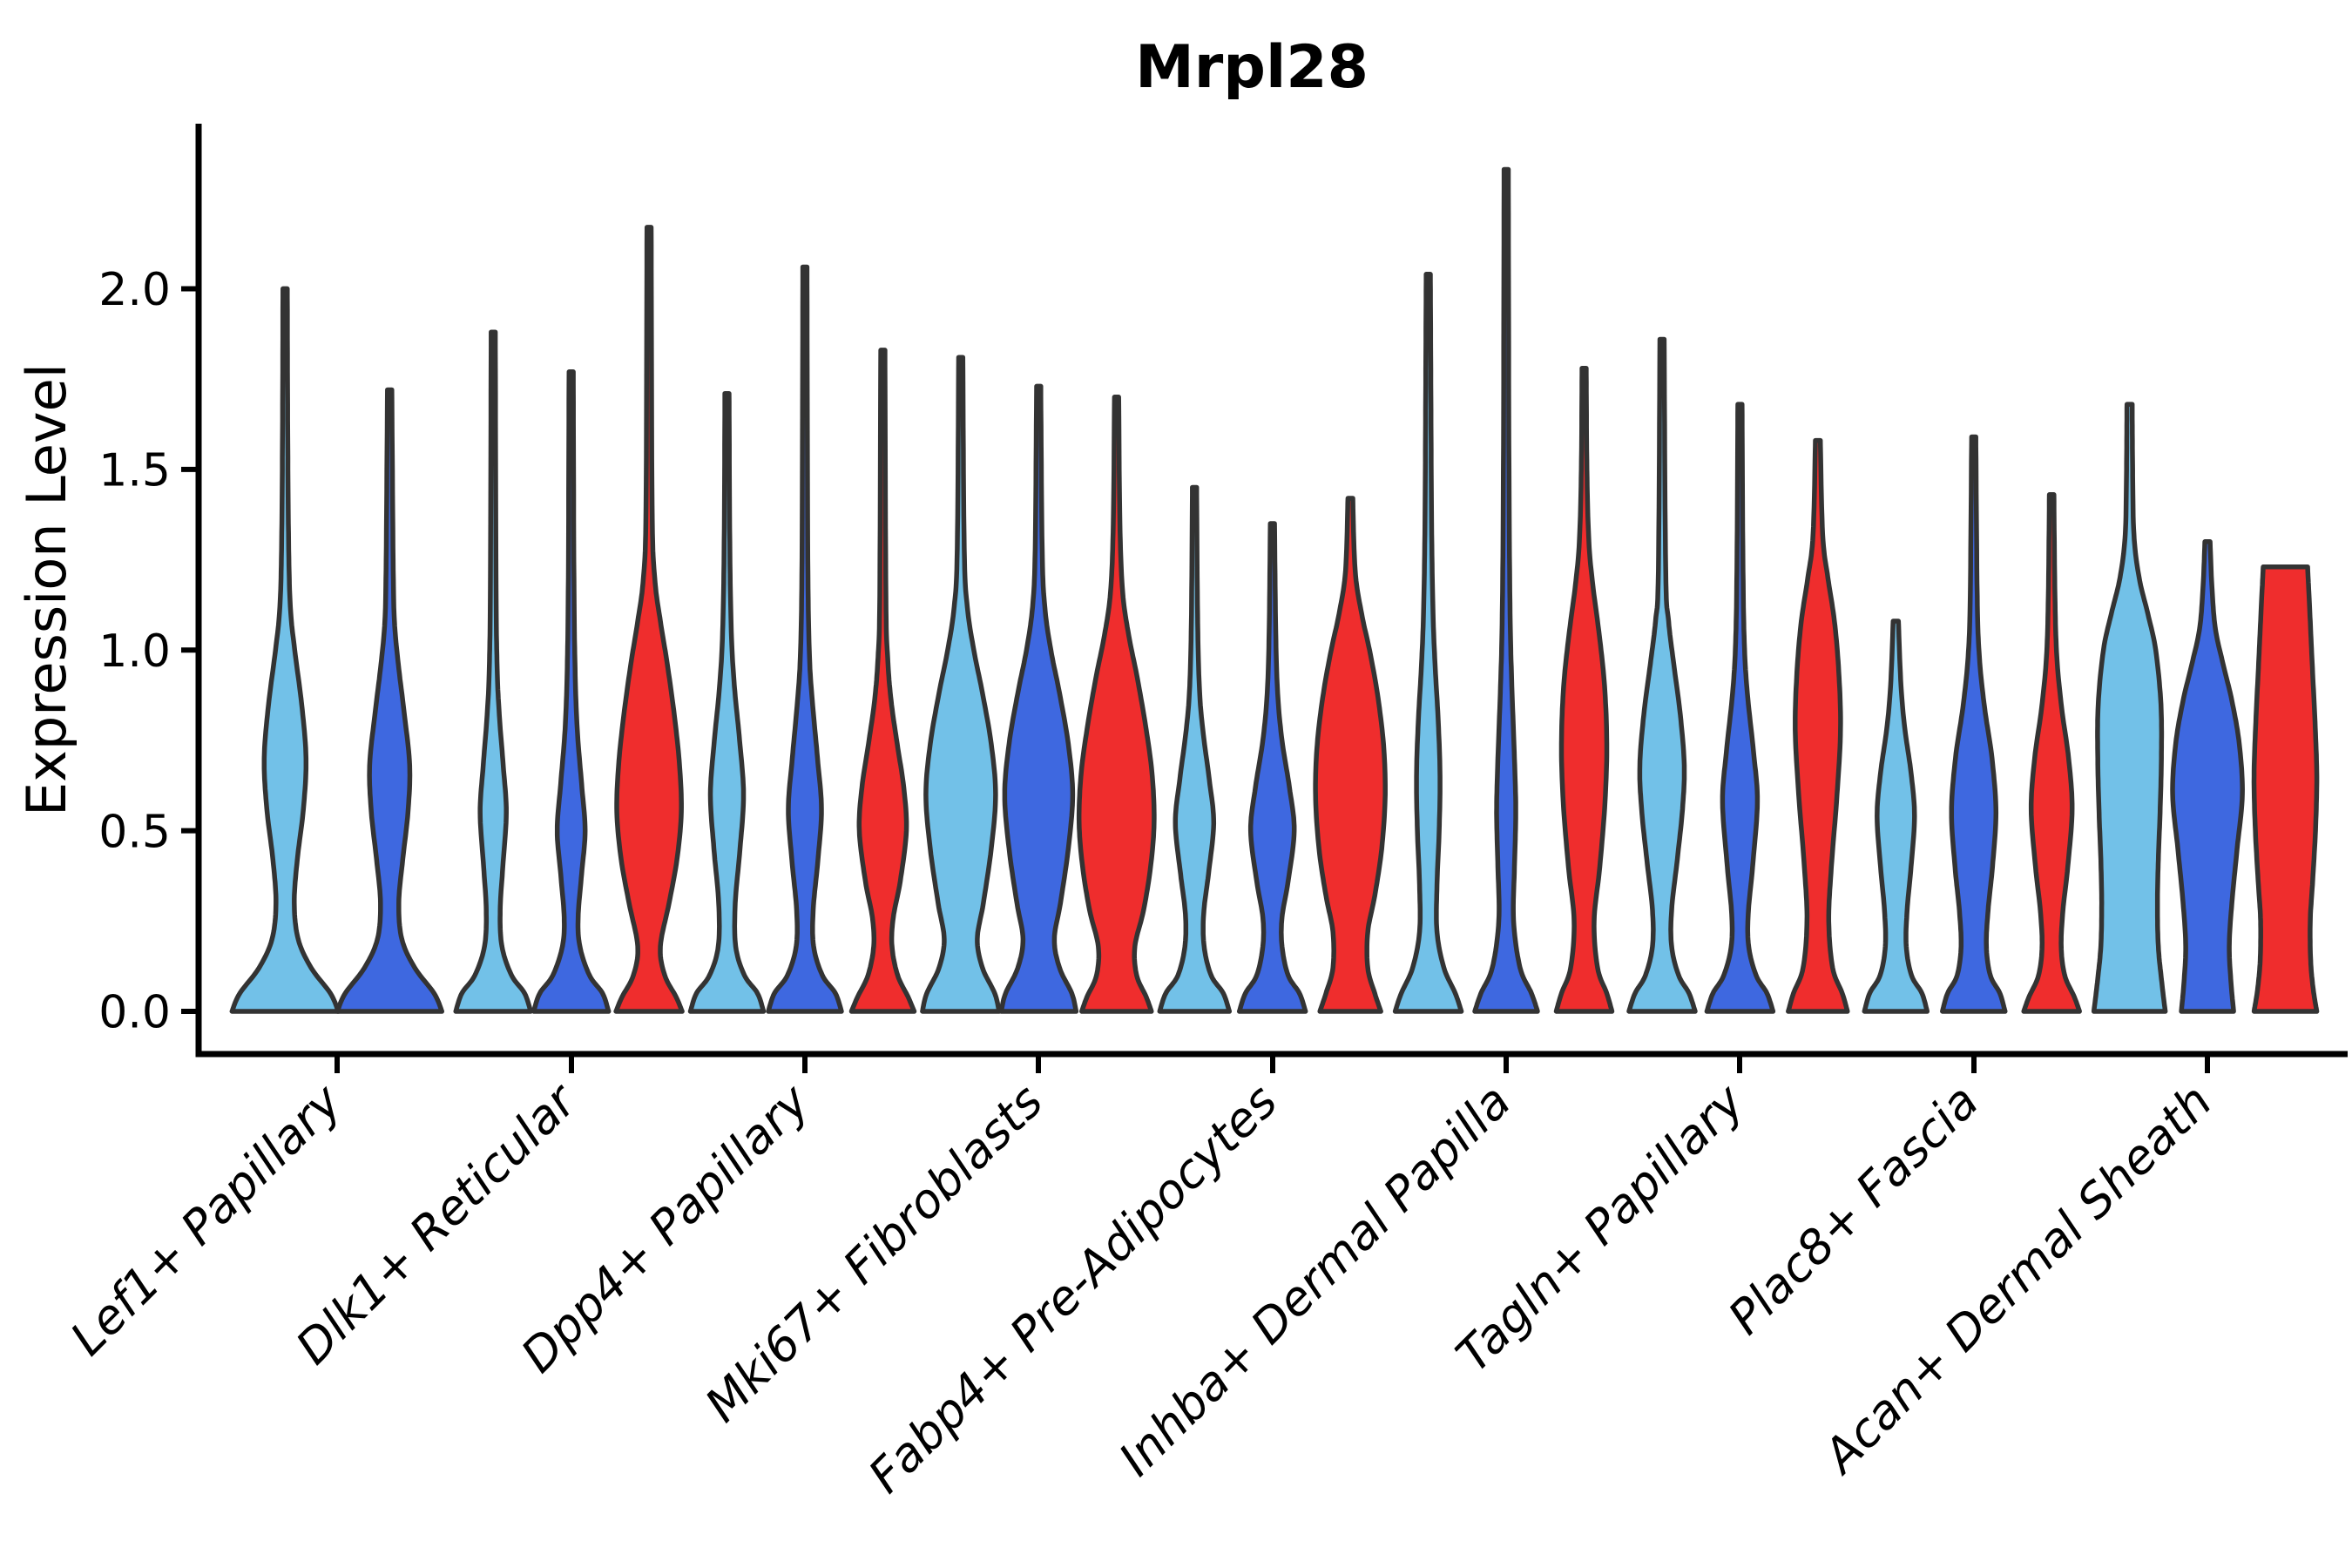 Image resolution: width=2352 pixels, height=1568 pixels. Describe the element at coordinates (1195, 749) in the screenshot. I see `violin-fabp4-light_blue` at that location.